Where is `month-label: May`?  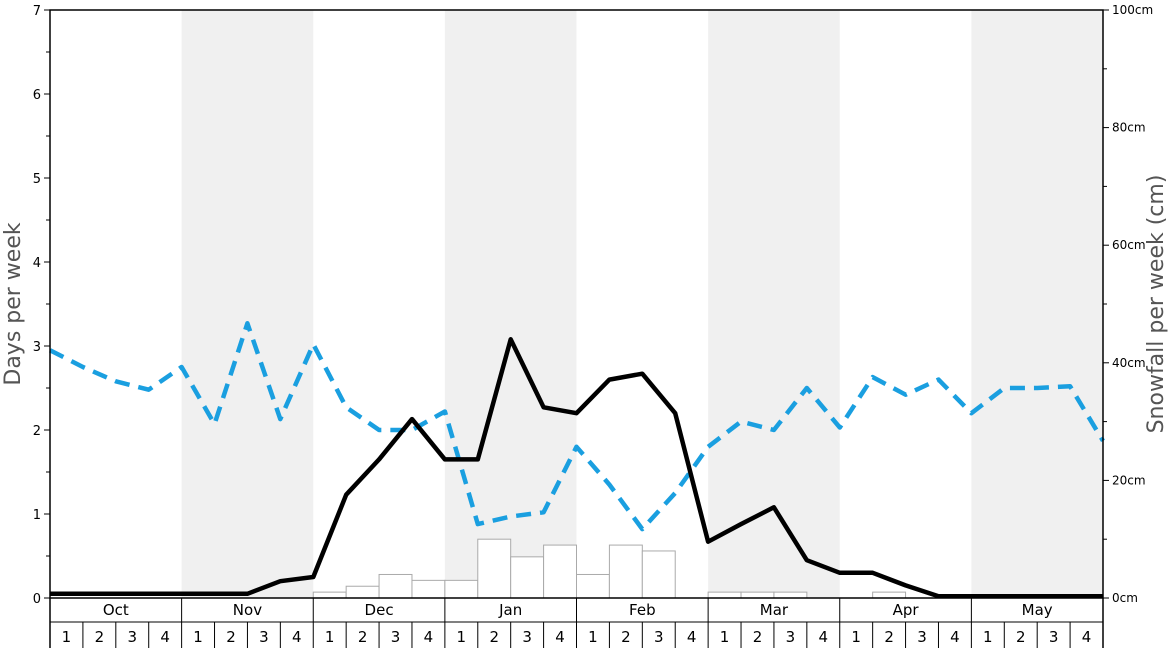
month-label: May is located at coordinates (1037, 610).